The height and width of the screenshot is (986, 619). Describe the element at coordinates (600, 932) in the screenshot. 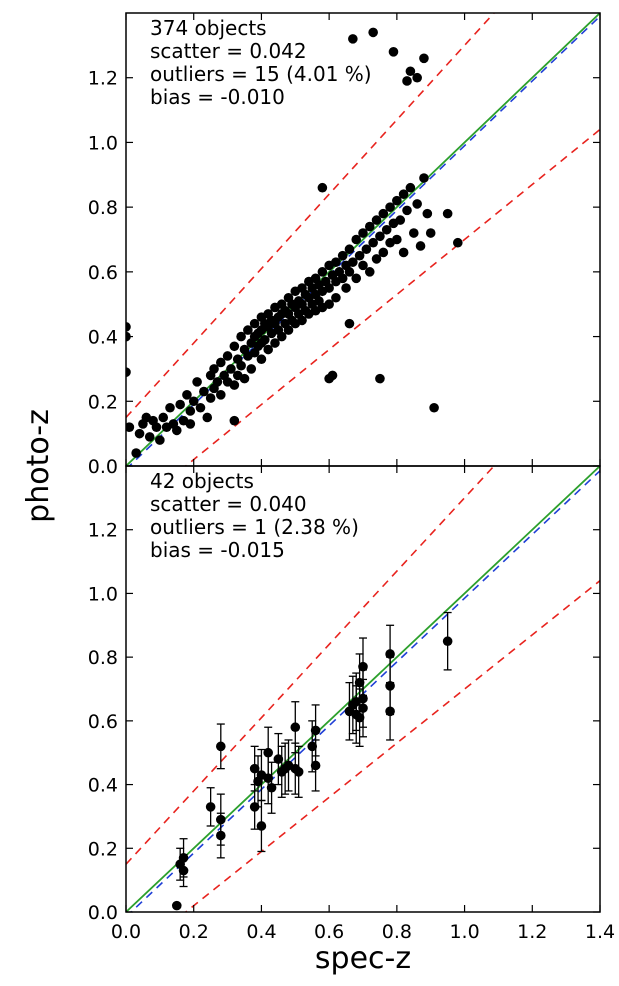

I see `bottom-x-tick-label: 1.4` at that location.